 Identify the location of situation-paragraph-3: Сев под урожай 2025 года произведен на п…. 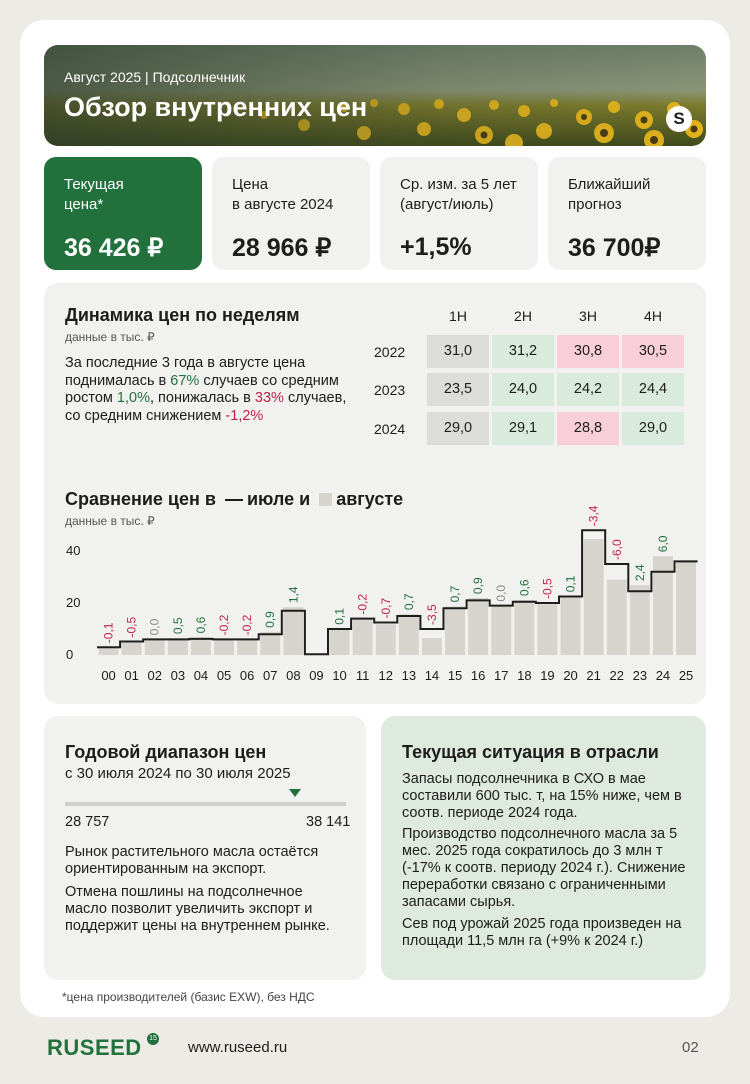
(542, 932).